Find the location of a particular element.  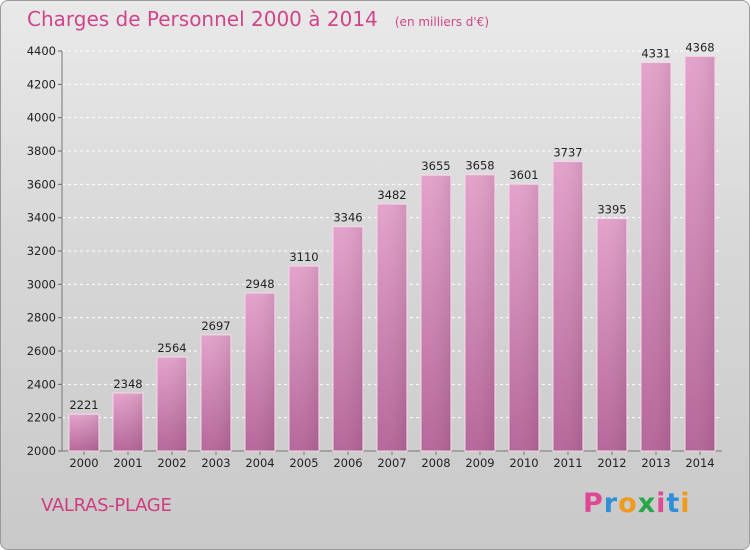

x-tick-label: 2012 is located at coordinates (611, 463).